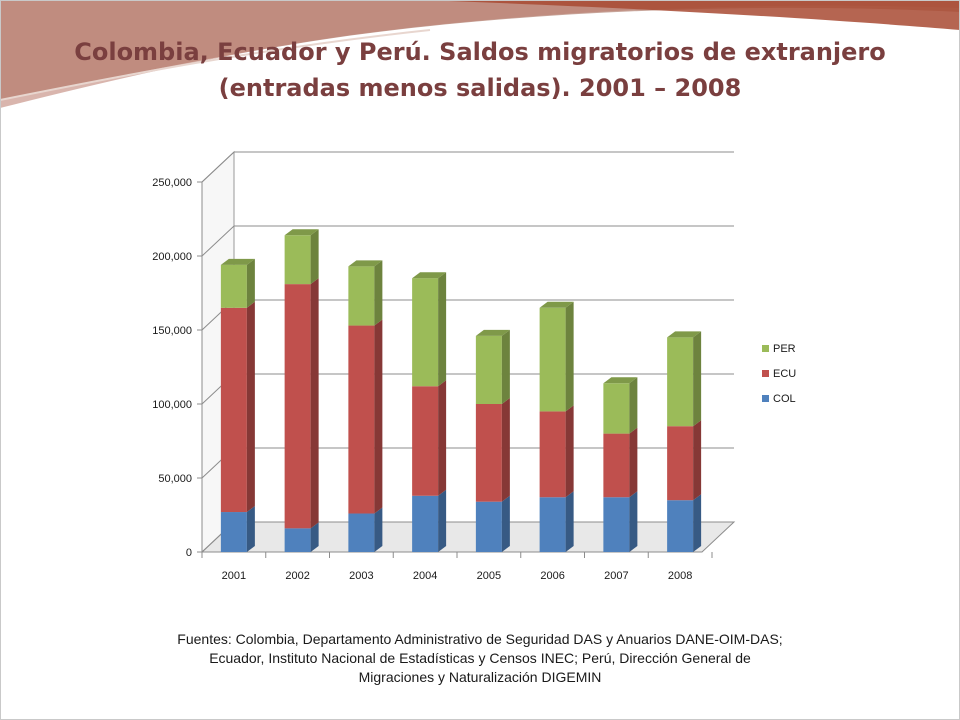 This screenshot has height=720, width=960. I want to click on bar-segment-per-2004, so click(429, 329).